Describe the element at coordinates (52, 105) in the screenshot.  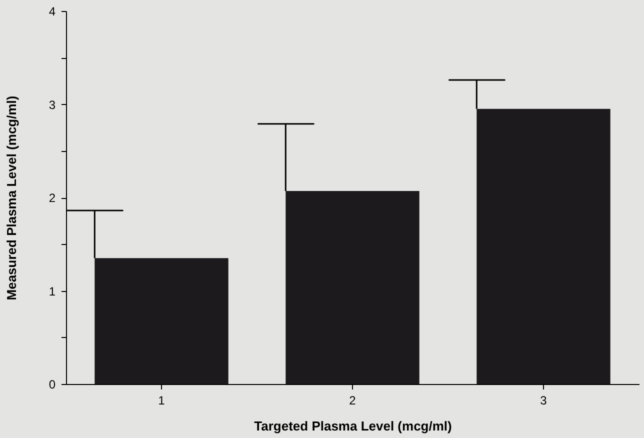
I see `y-tick-label: 3` at that location.